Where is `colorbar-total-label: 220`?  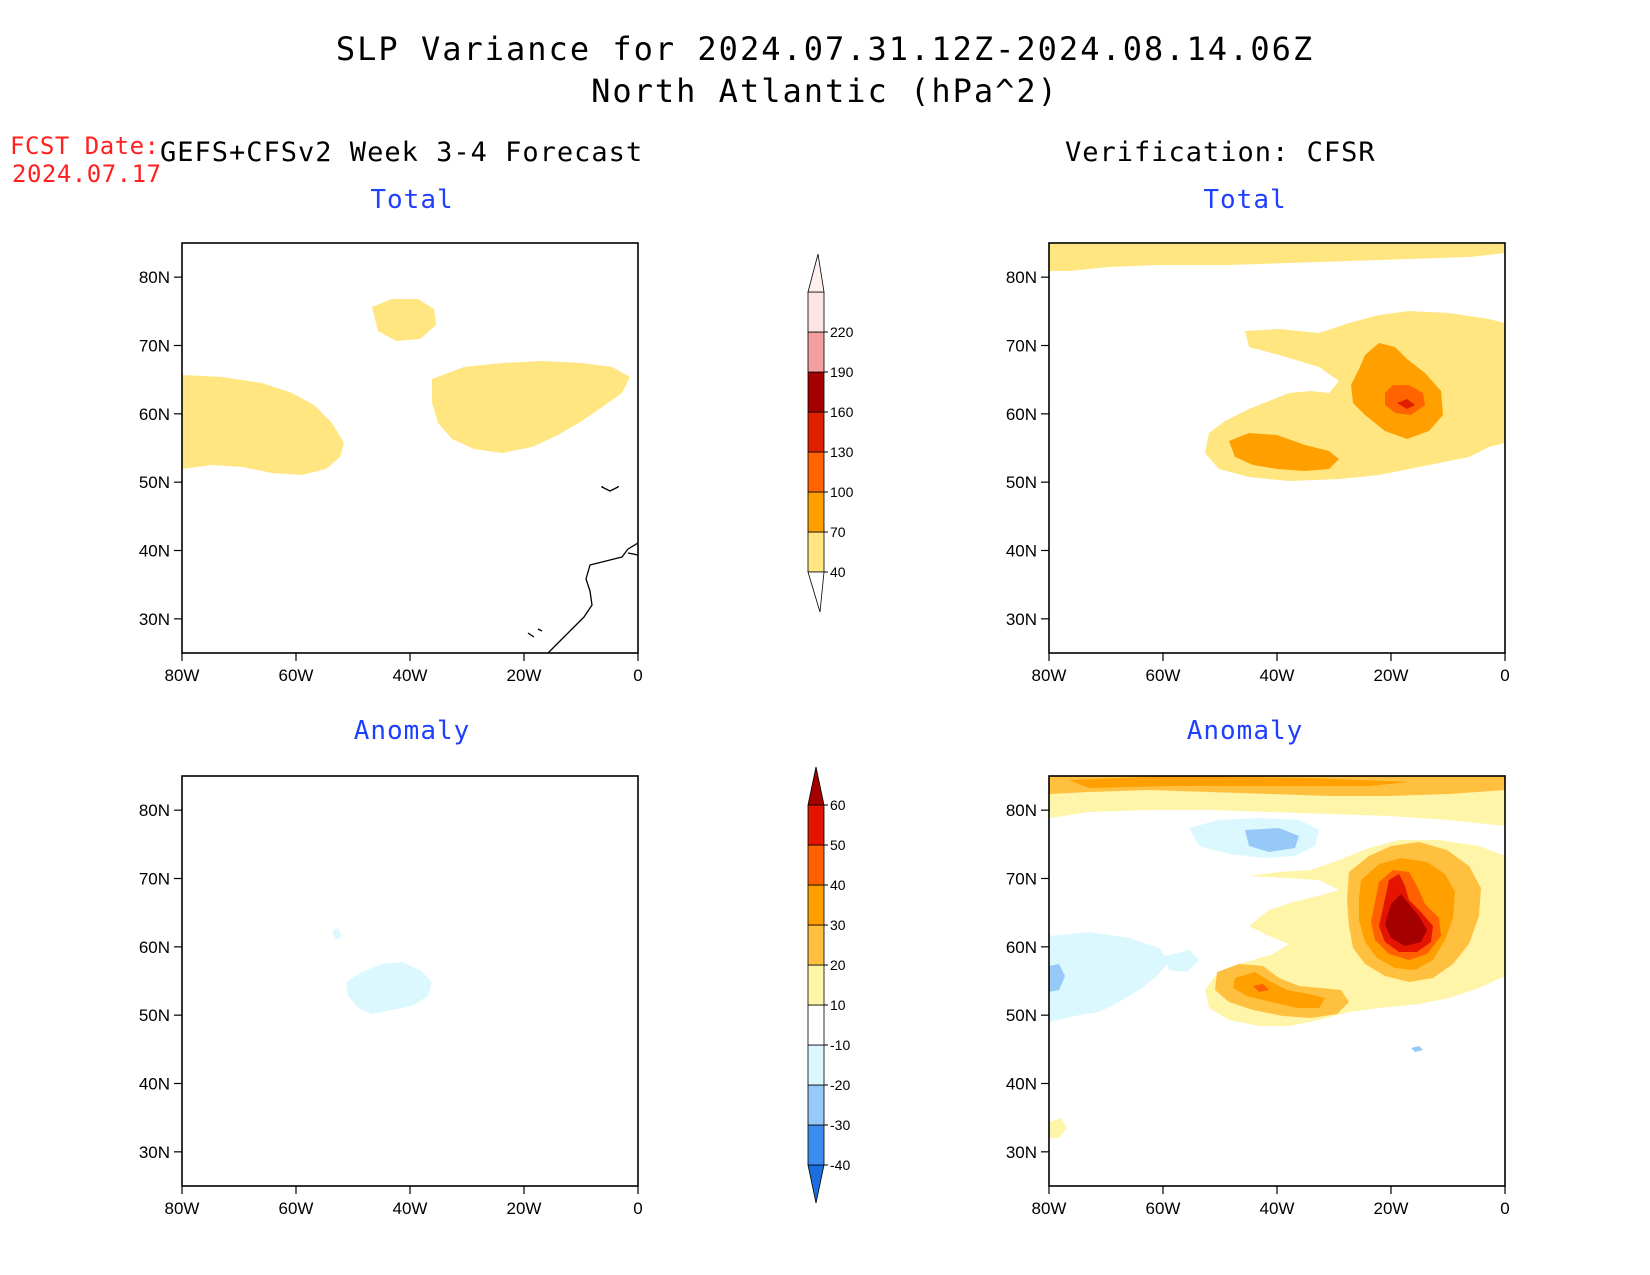
colorbar-total-label: 220 is located at coordinates (842, 332).